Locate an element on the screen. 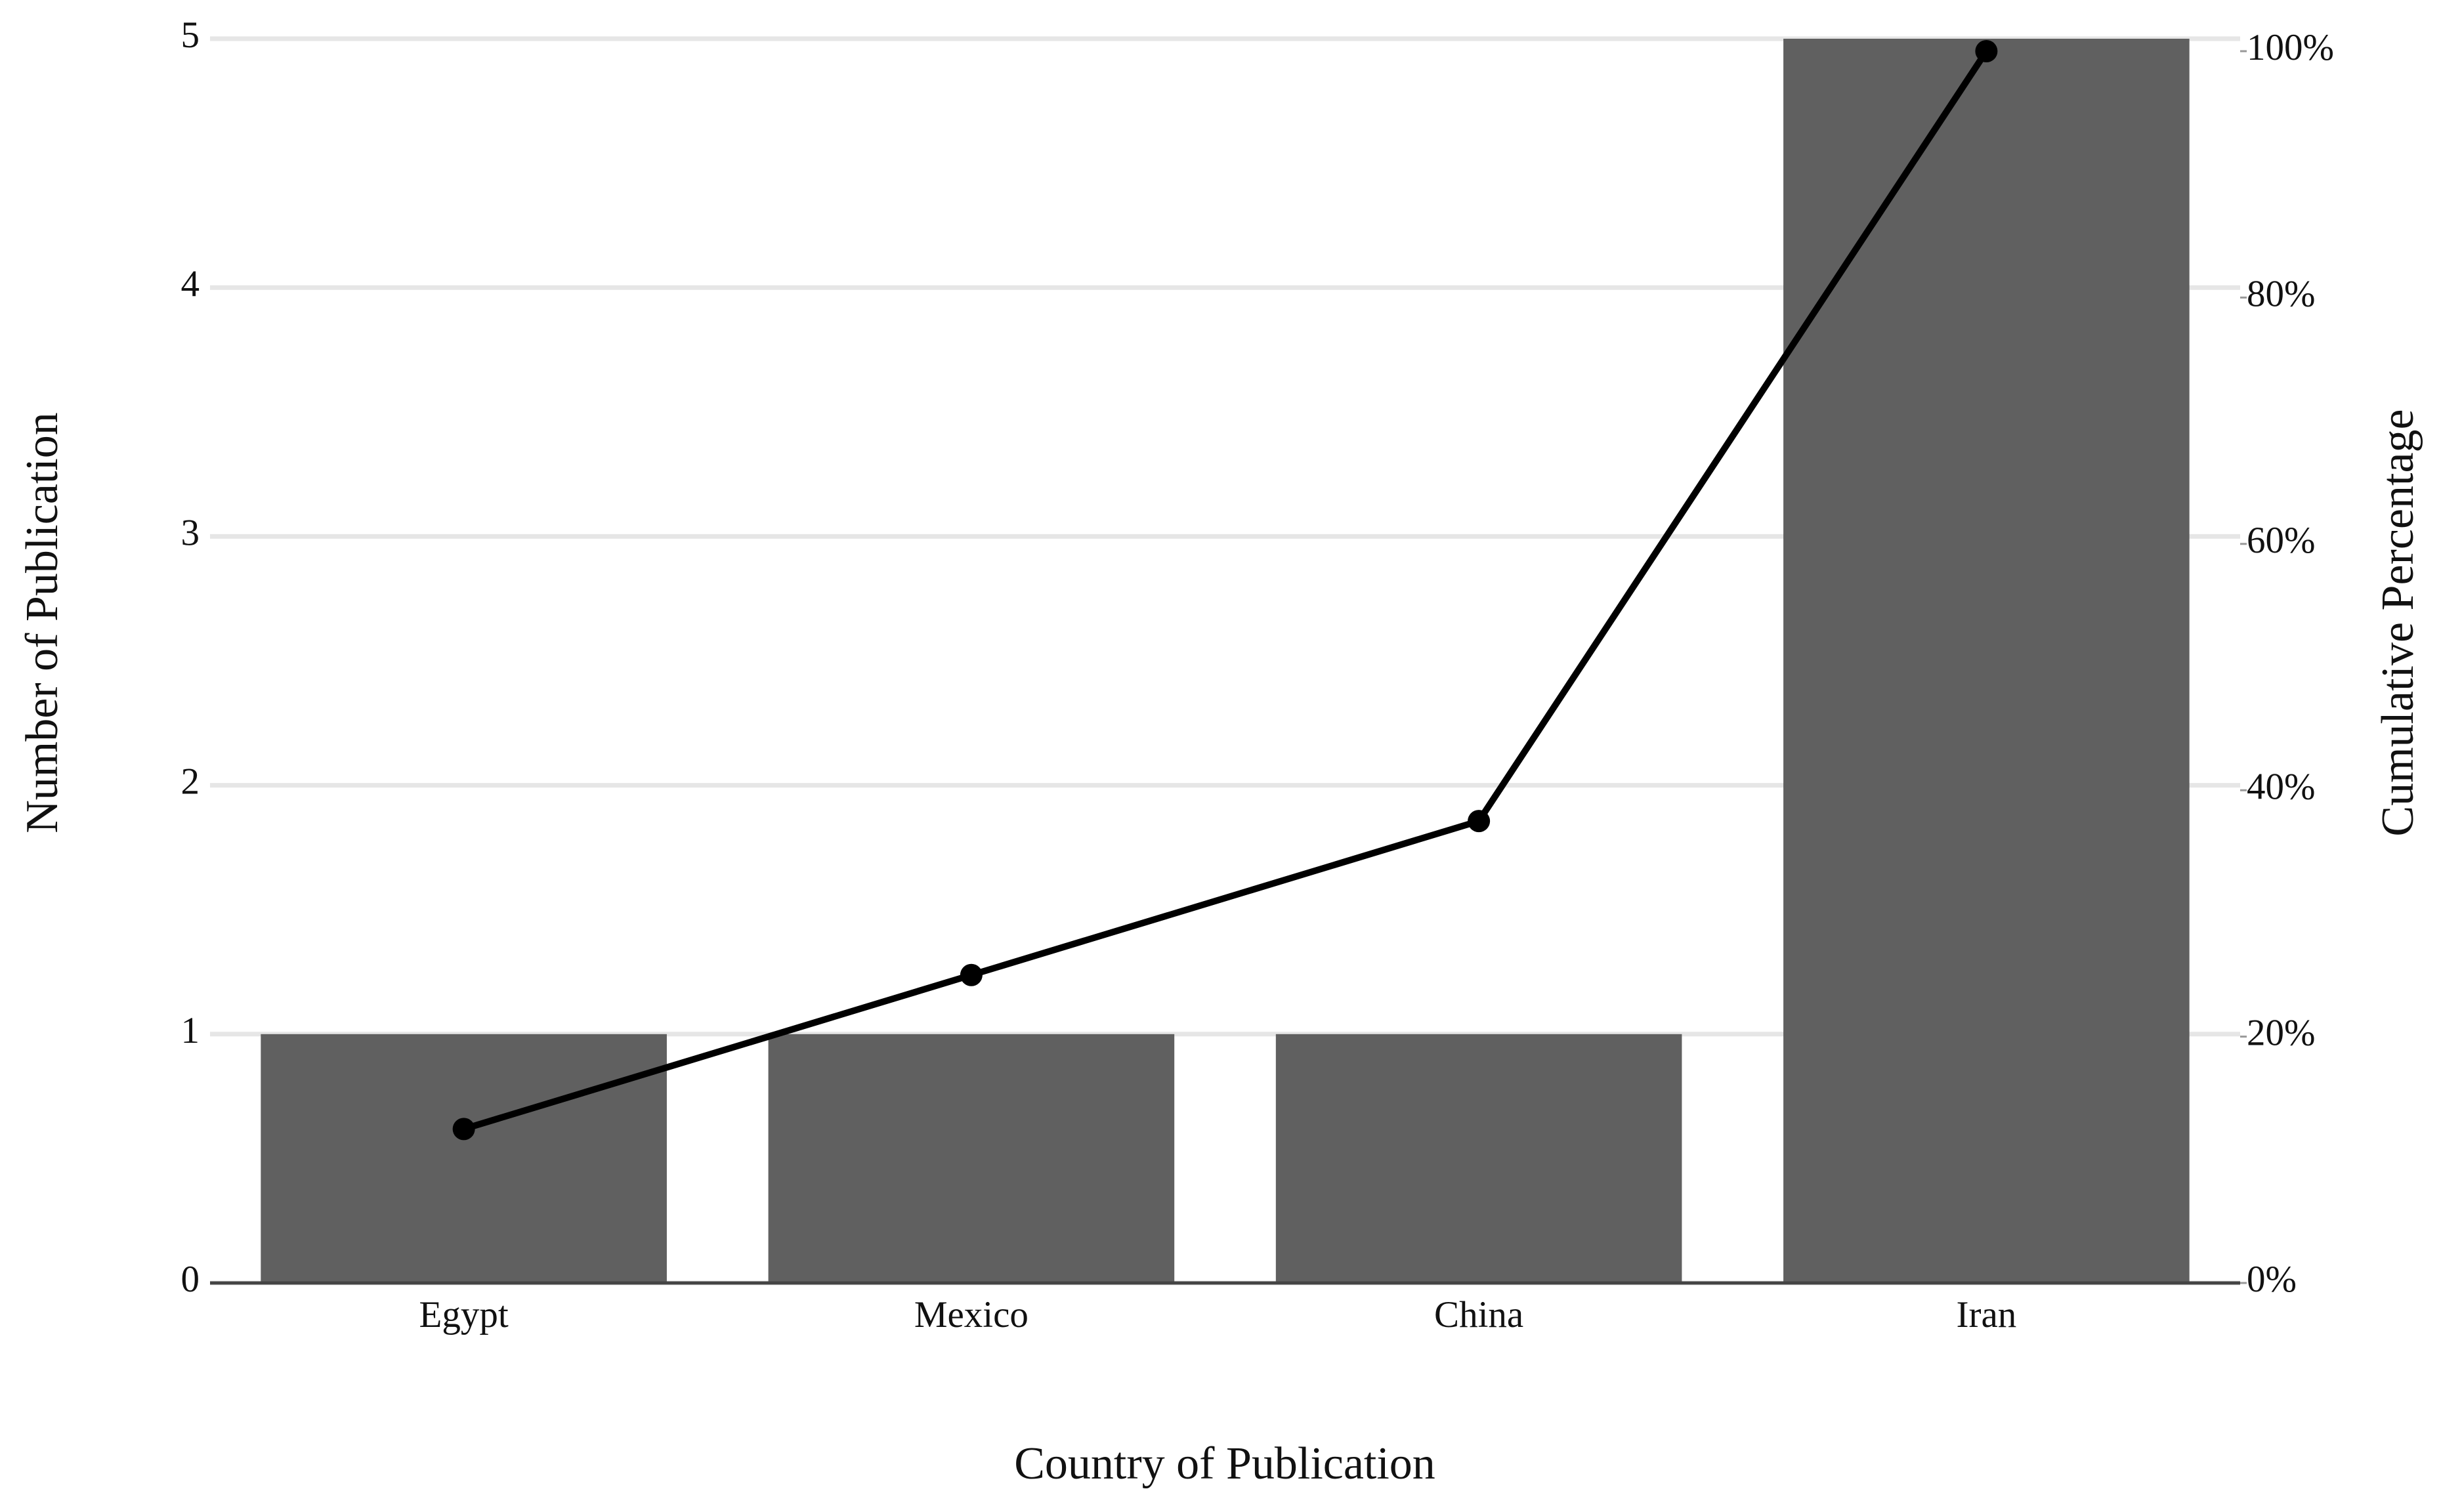  x-tick-label: China is located at coordinates (1478, 1314).